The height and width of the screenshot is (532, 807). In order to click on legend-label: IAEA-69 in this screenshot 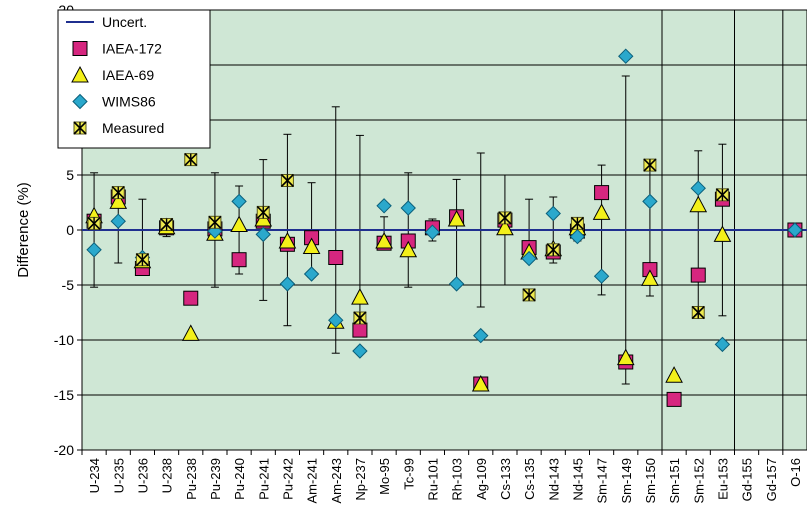, I will do `click(128, 75)`.